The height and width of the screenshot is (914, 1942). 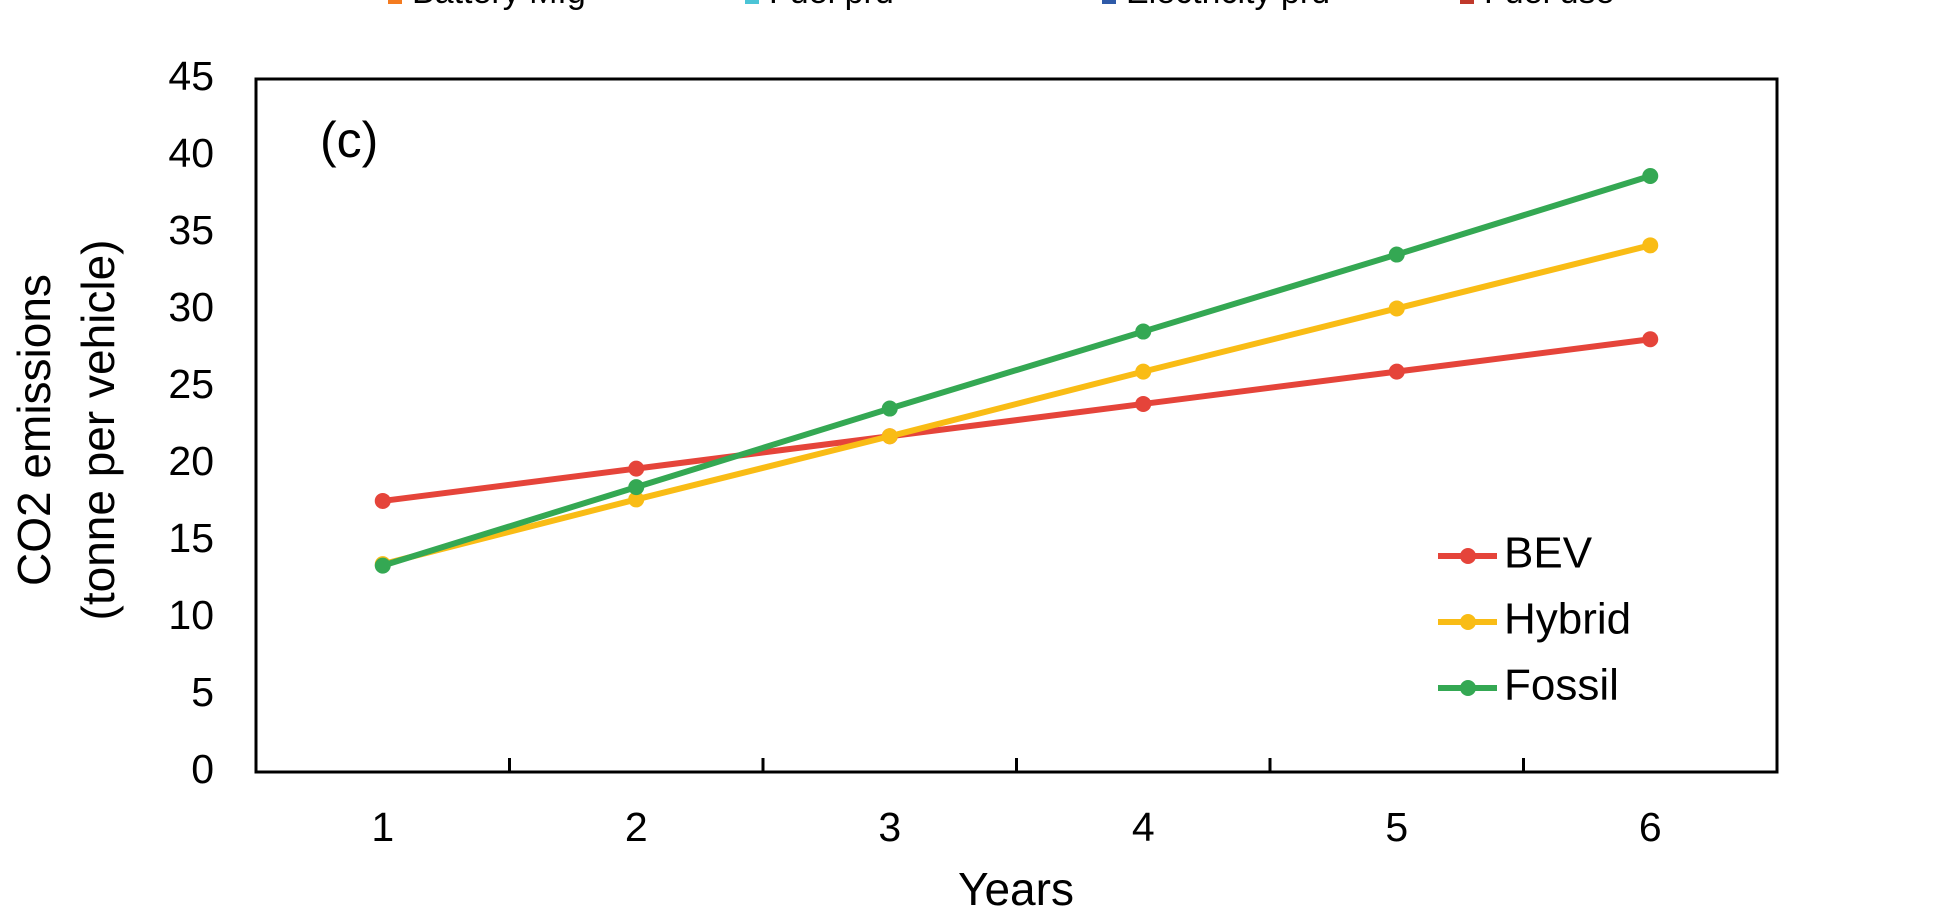 What do you see at coordinates (66, 430) in the screenshot?
I see `y-axis-title: CO2 emissions (tonne per vehicle)` at bounding box center [66, 430].